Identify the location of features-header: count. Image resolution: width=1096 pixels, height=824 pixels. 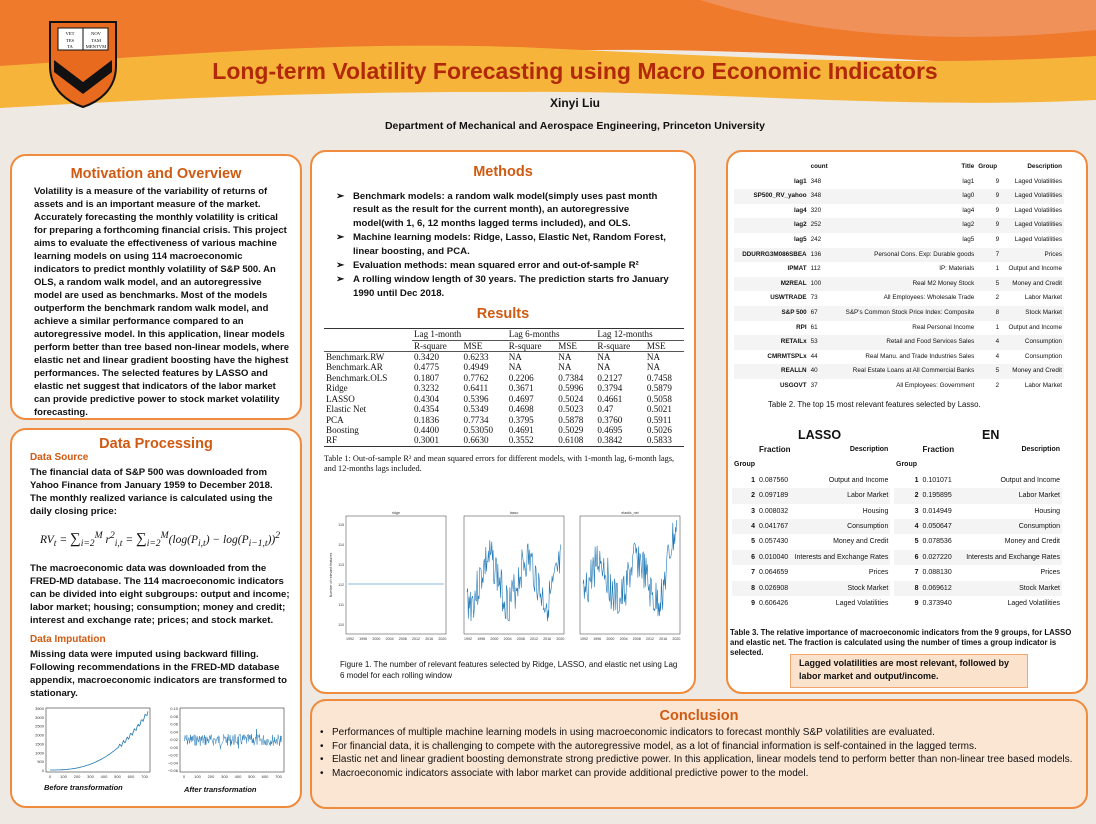
(819, 166).